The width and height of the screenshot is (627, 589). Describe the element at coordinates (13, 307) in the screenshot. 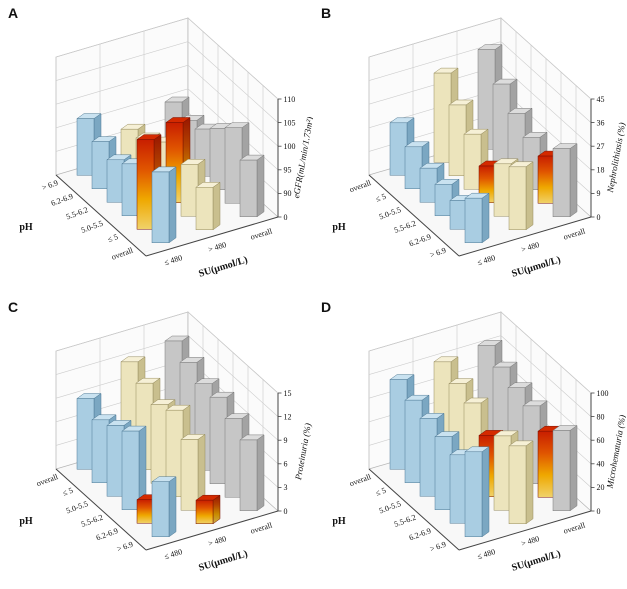

I see `panel-letter: C` at that location.